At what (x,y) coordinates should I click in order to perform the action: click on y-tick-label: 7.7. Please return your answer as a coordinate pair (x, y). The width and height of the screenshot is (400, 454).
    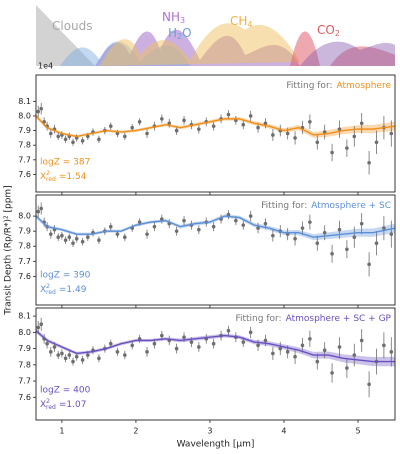
    Looking at the image, I should click on (24, 261).